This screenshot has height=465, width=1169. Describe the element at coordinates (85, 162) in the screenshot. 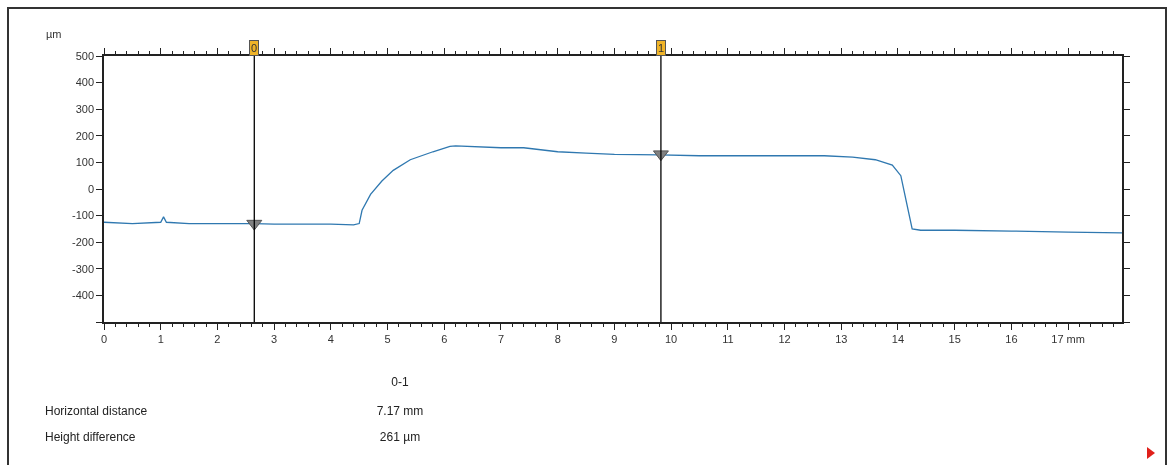

I see `y-tick-label: 100` at that location.